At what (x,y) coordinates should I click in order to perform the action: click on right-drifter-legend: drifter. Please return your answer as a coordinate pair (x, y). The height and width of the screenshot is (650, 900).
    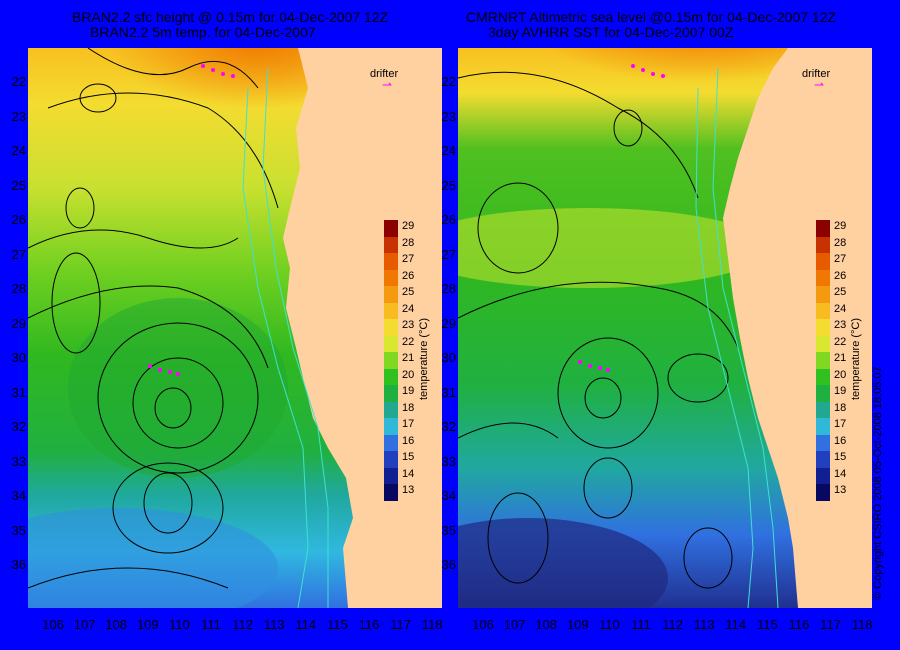
    Looking at the image, I should click on (816, 74).